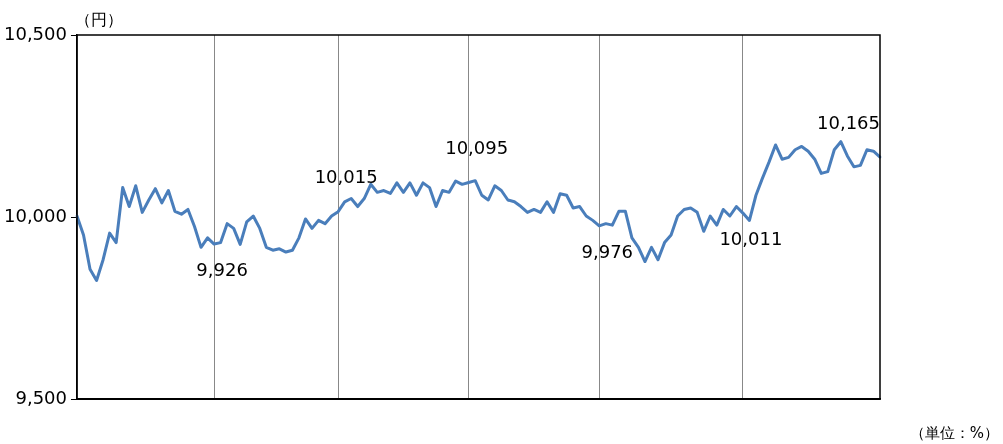 The height and width of the screenshot is (444, 1003). What do you see at coordinates (751, 238) in the screenshot?
I see `data-label: 10,011` at bounding box center [751, 238].